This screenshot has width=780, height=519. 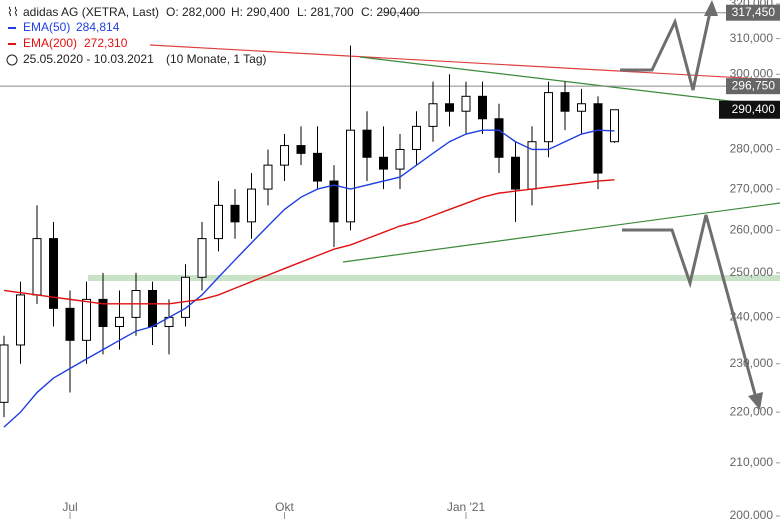 I want to click on y-tick-label: 240,000, so click(x=752, y=317).